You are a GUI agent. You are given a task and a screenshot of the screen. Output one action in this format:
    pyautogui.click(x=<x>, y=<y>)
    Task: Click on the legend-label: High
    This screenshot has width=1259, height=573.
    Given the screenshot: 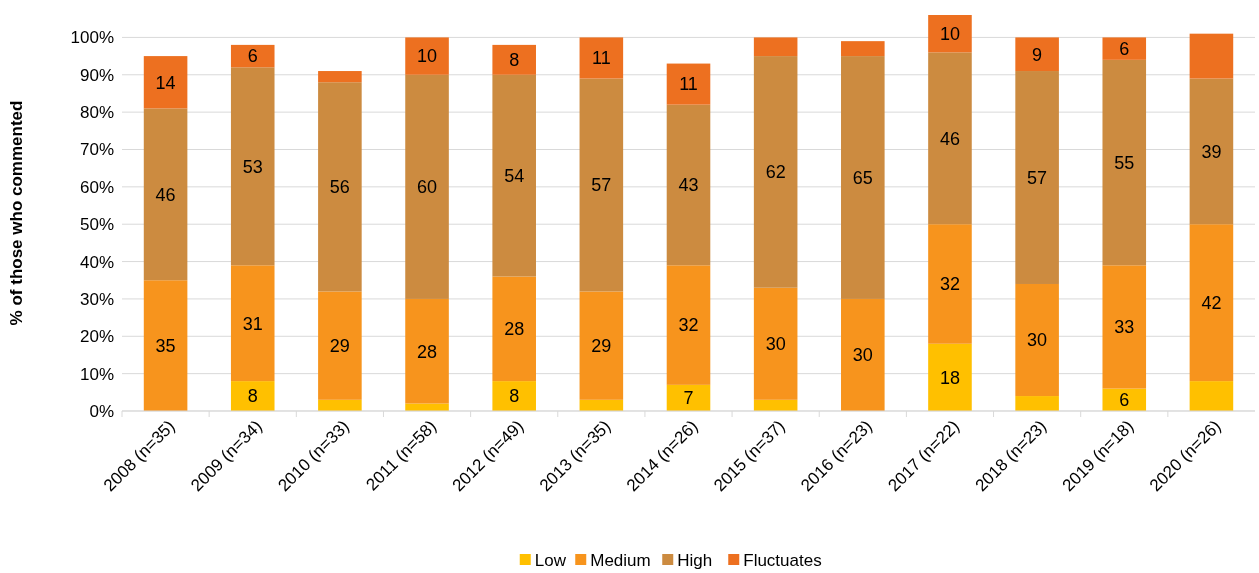 What is the action you would take?
    pyautogui.click(x=695, y=560)
    